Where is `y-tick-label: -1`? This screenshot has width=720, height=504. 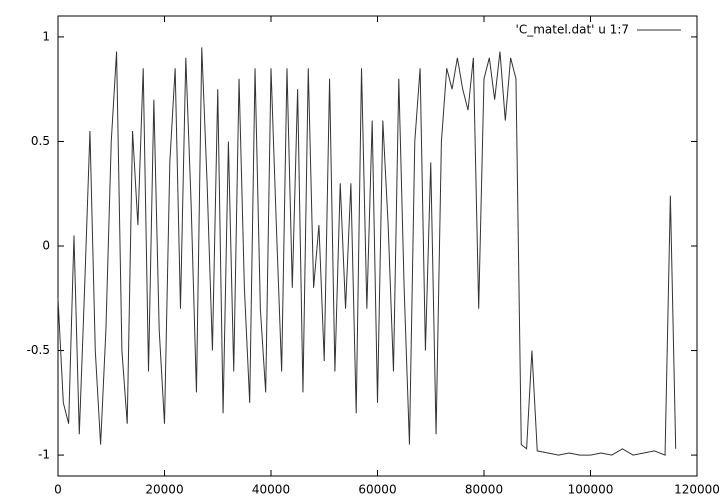 y-tick-label: -1 is located at coordinates (44, 455).